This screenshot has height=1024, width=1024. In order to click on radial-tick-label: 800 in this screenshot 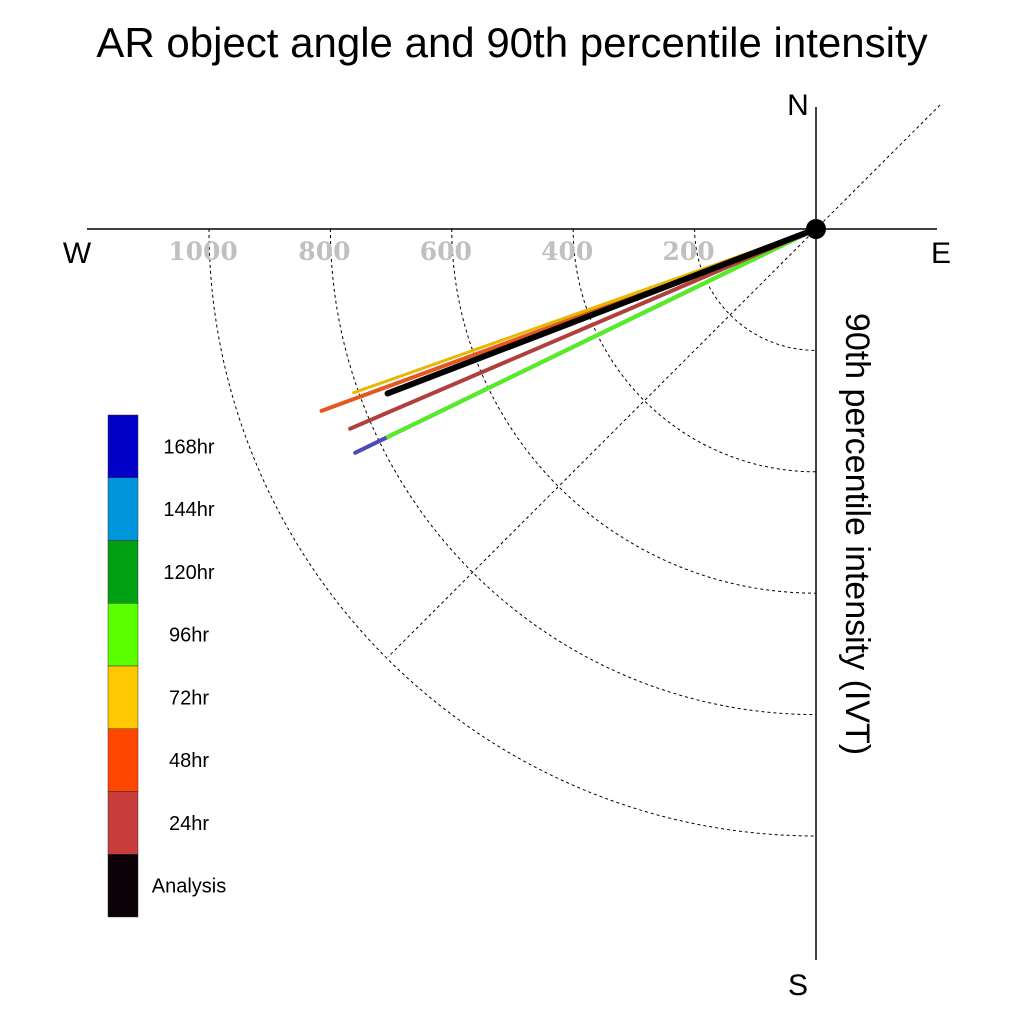, I will do `click(324, 251)`.